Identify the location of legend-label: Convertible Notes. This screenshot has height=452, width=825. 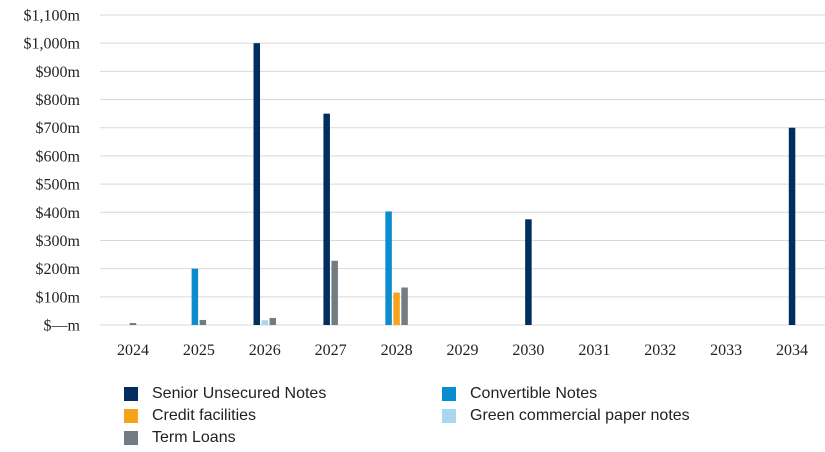
(534, 393).